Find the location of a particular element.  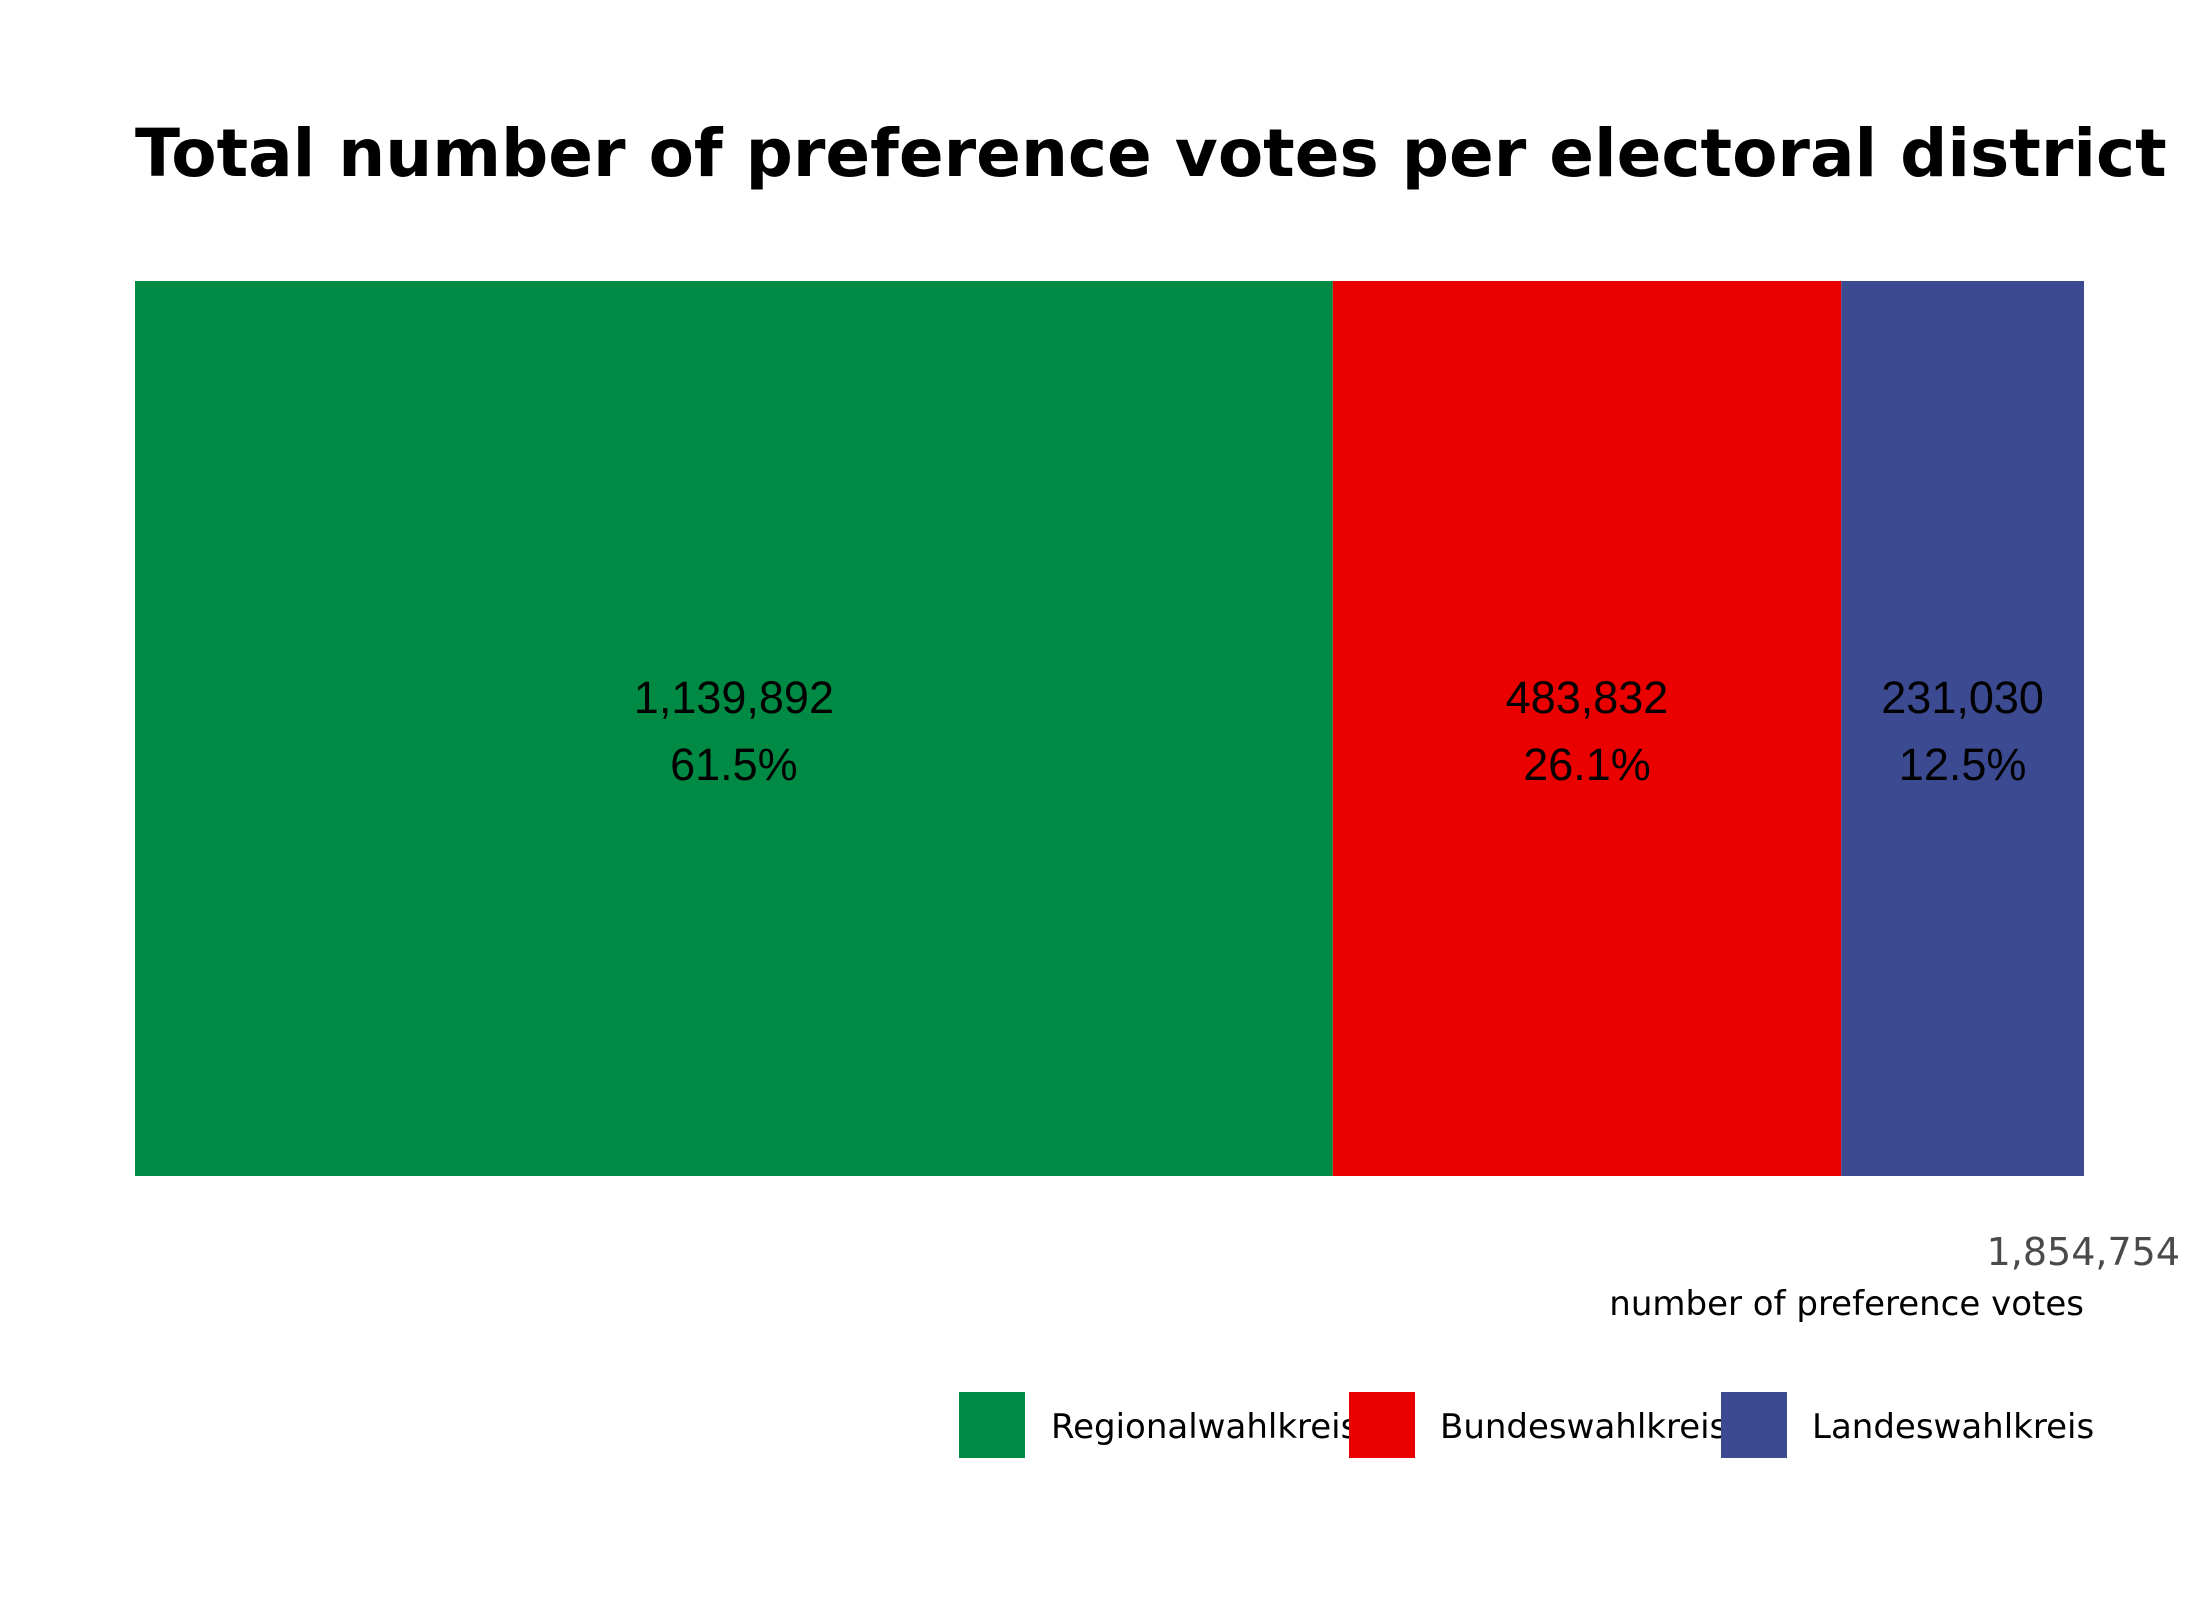

segment-percent-label-1: 26.1% is located at coordinates (1587, 764).